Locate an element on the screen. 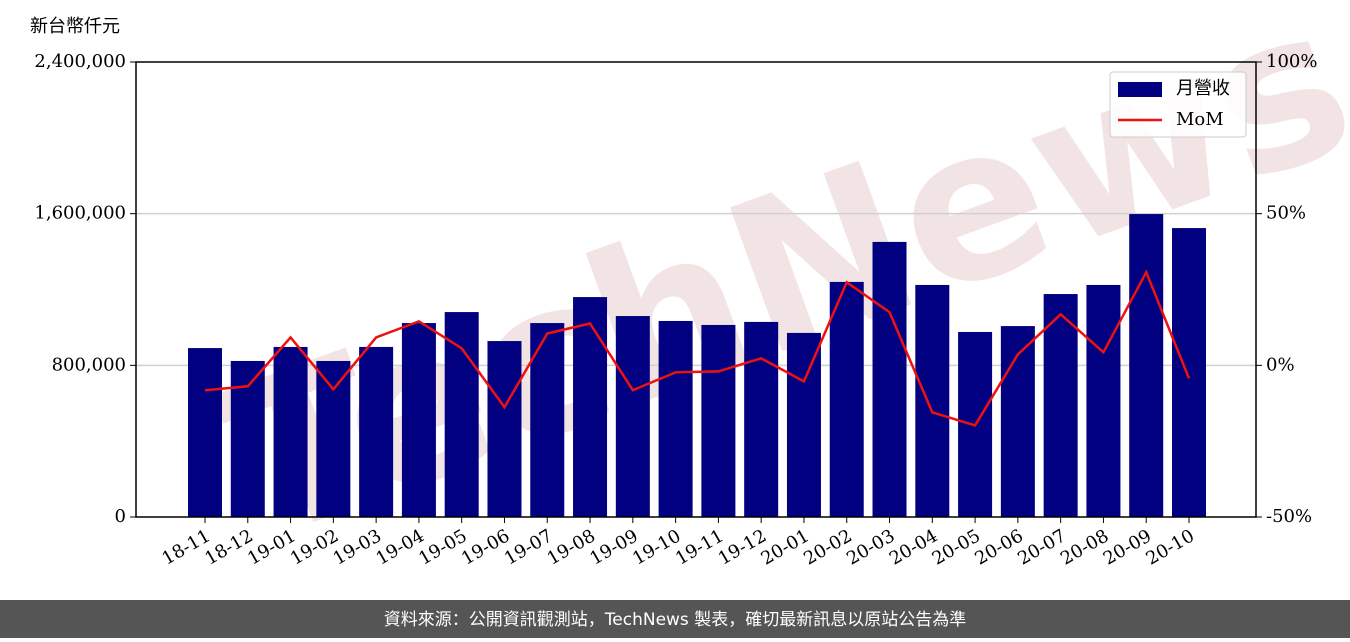  legend-label: MoM is located at coordinates (1200, 119).